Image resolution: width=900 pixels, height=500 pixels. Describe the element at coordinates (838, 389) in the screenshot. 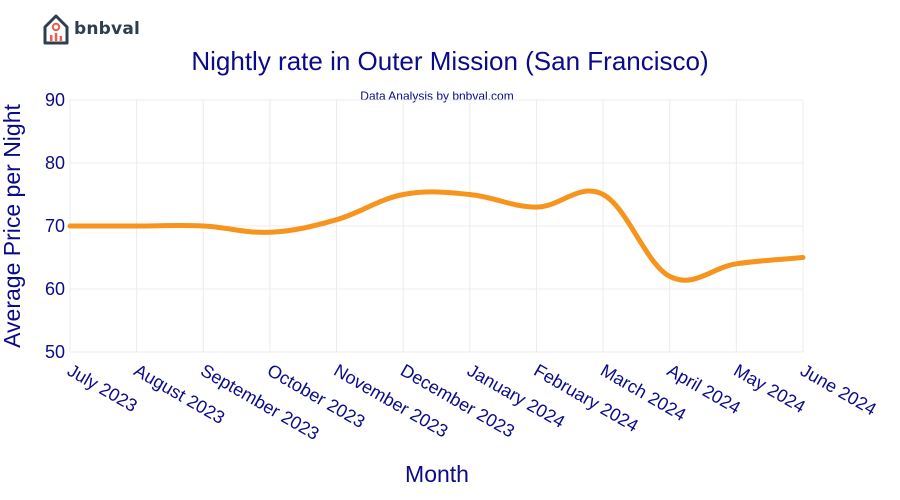

I see `x-tick-label: June 2024` at that location.